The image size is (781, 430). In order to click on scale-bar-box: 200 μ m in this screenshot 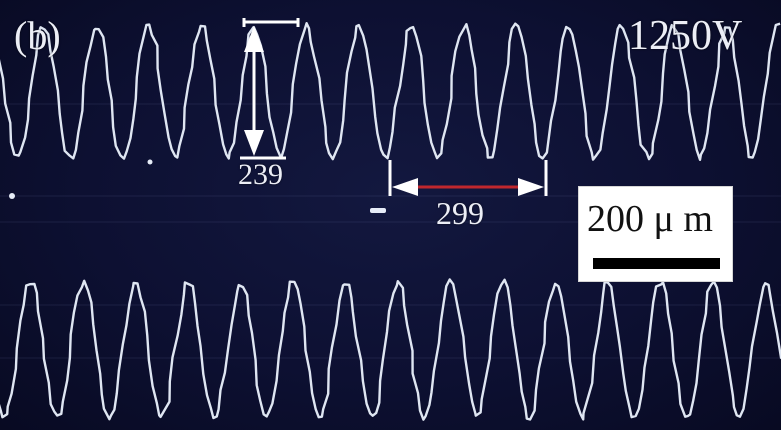, I will do `click(655, 234)`.